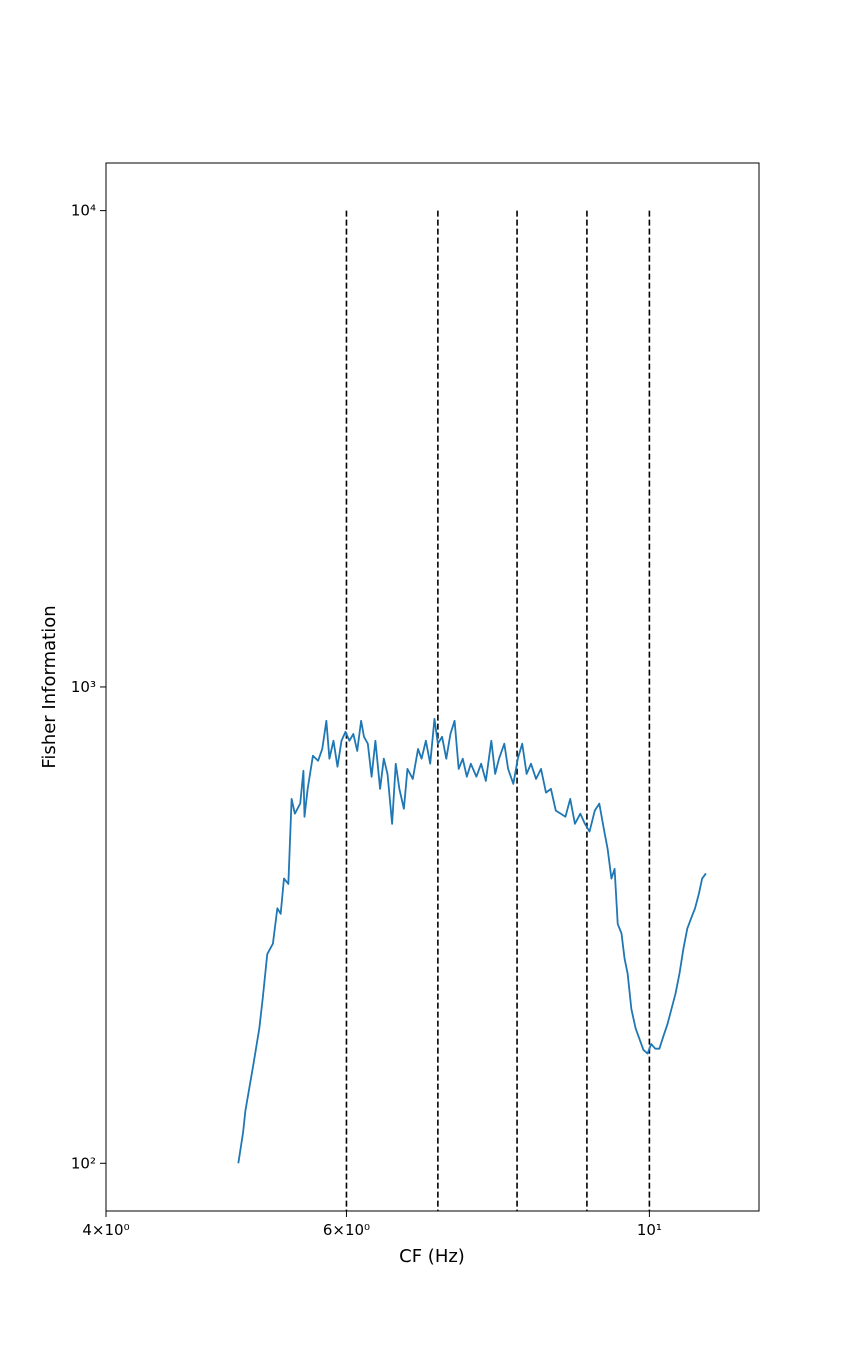 This screenshot has width=843, height=1362. I want to click on x-tick-label: 6×10⁰, so click(346, 1230).